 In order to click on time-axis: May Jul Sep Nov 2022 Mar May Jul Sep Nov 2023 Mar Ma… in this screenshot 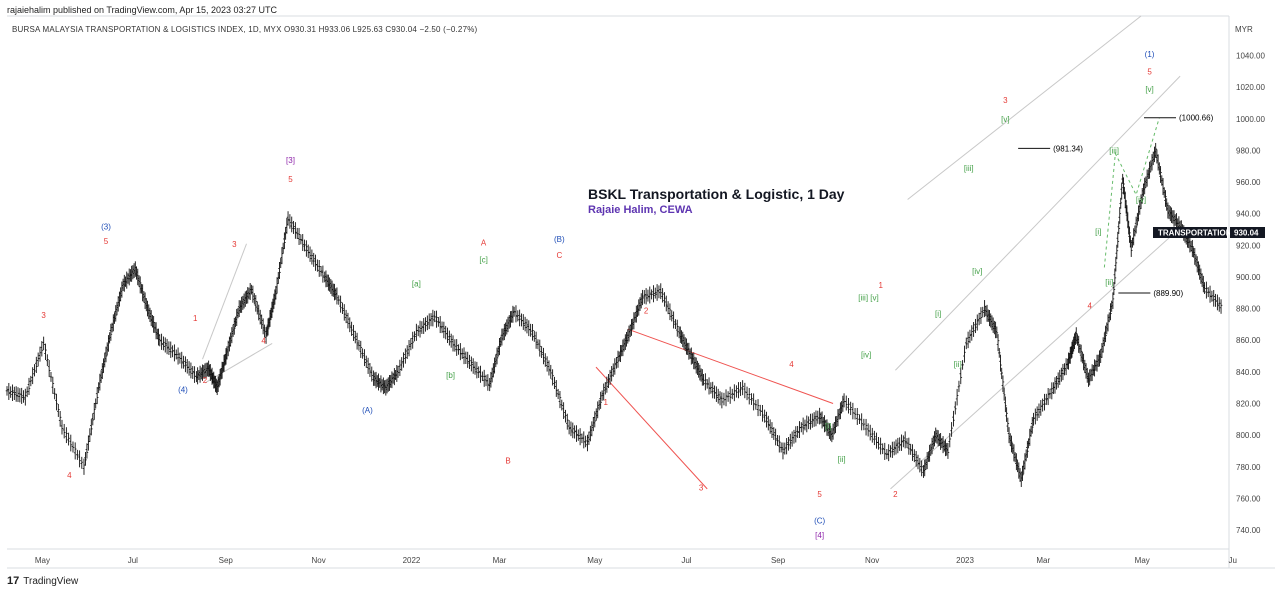, I will do `click(636, 560)`.